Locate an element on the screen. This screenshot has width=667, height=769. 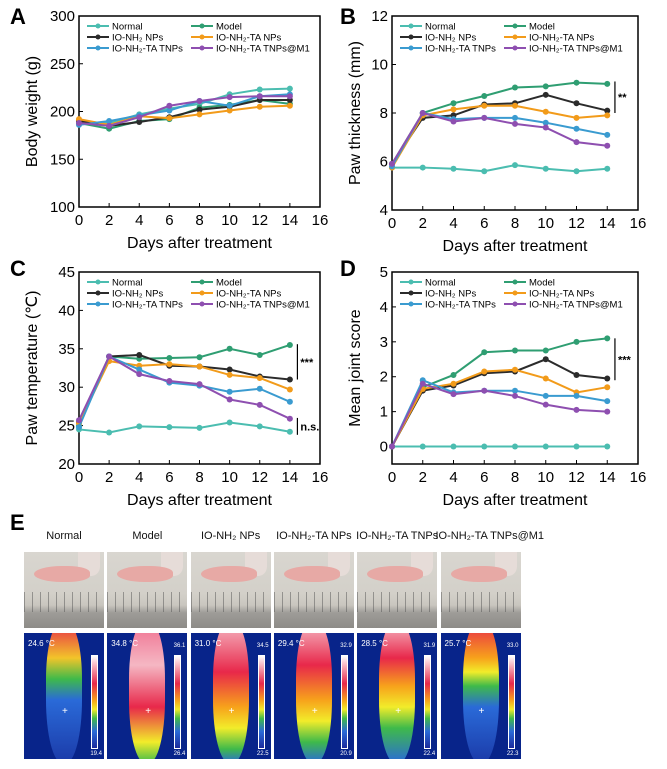
group-label: Normal is located at coordinates (64, 536).